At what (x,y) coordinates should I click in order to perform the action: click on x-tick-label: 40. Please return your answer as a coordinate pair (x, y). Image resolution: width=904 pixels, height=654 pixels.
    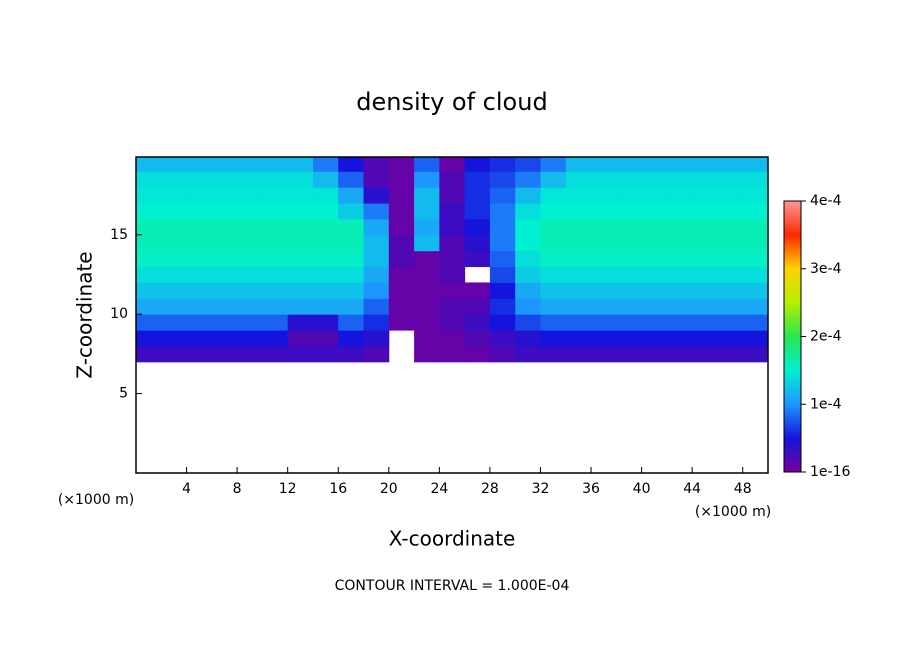
    Looking at the image, I should click on (642, 489).